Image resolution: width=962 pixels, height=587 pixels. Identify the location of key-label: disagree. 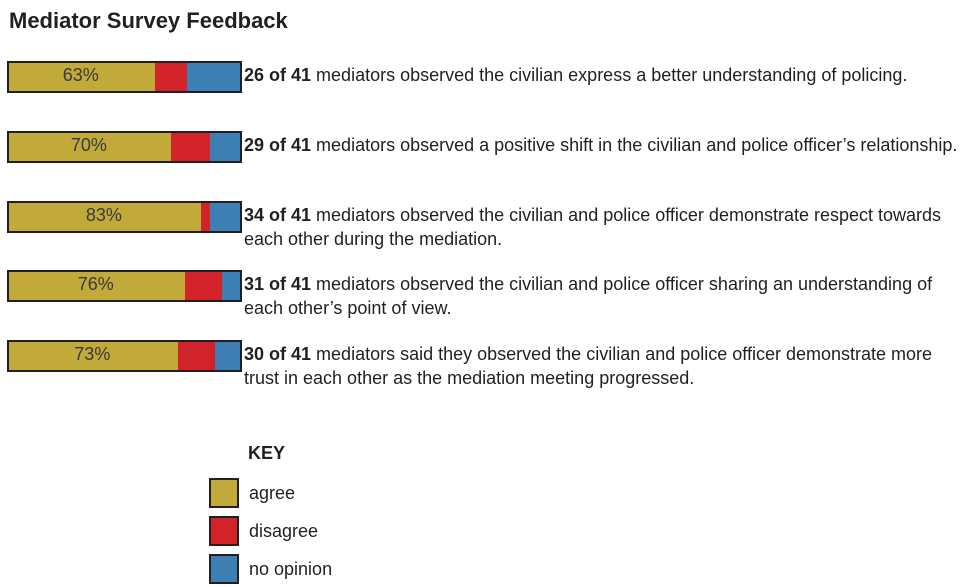
(284, 531).